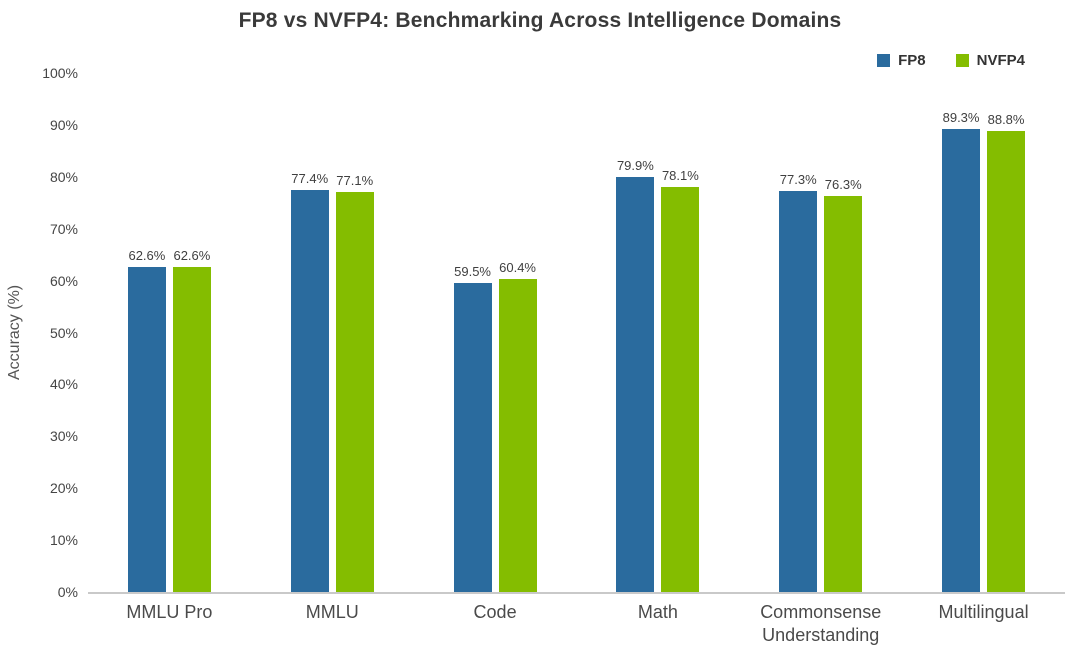  I want to click on bar-value-label: 77.4%, so click(310, 179).